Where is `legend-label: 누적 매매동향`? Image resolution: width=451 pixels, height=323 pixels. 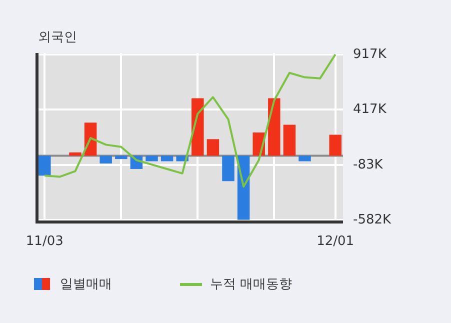
legend-label: 누적 매매동향 is located at coordinates (251, 284).